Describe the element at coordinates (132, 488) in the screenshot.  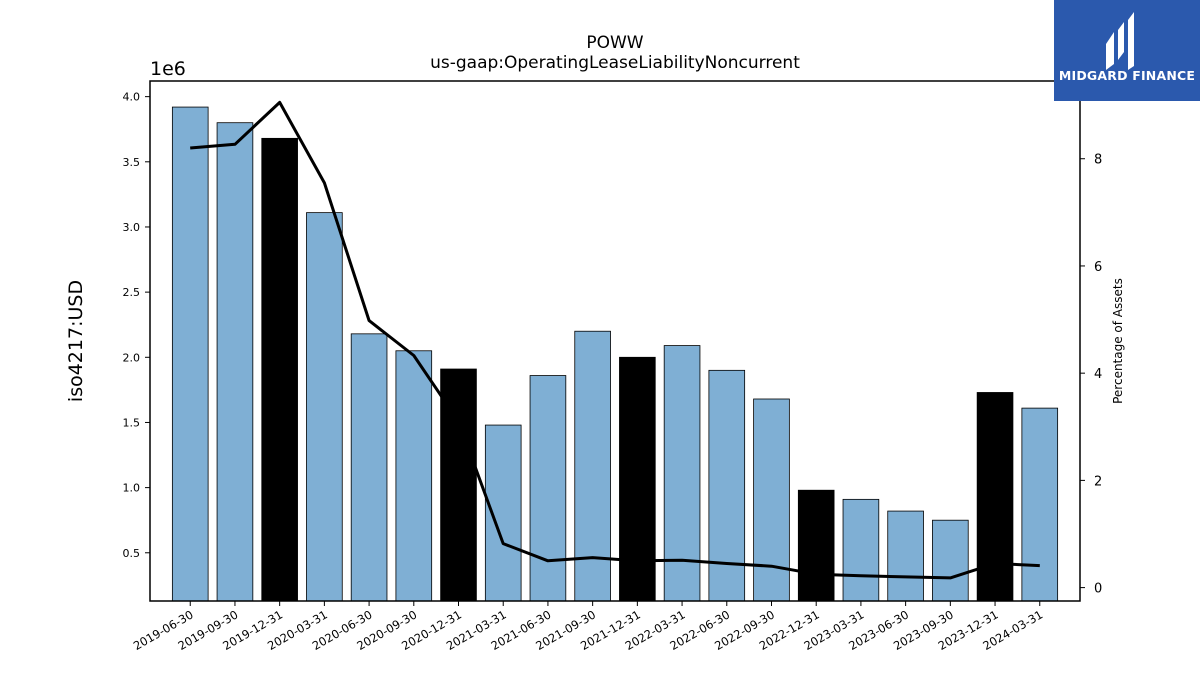
I see `y-tick-label: 1.0` at that location.